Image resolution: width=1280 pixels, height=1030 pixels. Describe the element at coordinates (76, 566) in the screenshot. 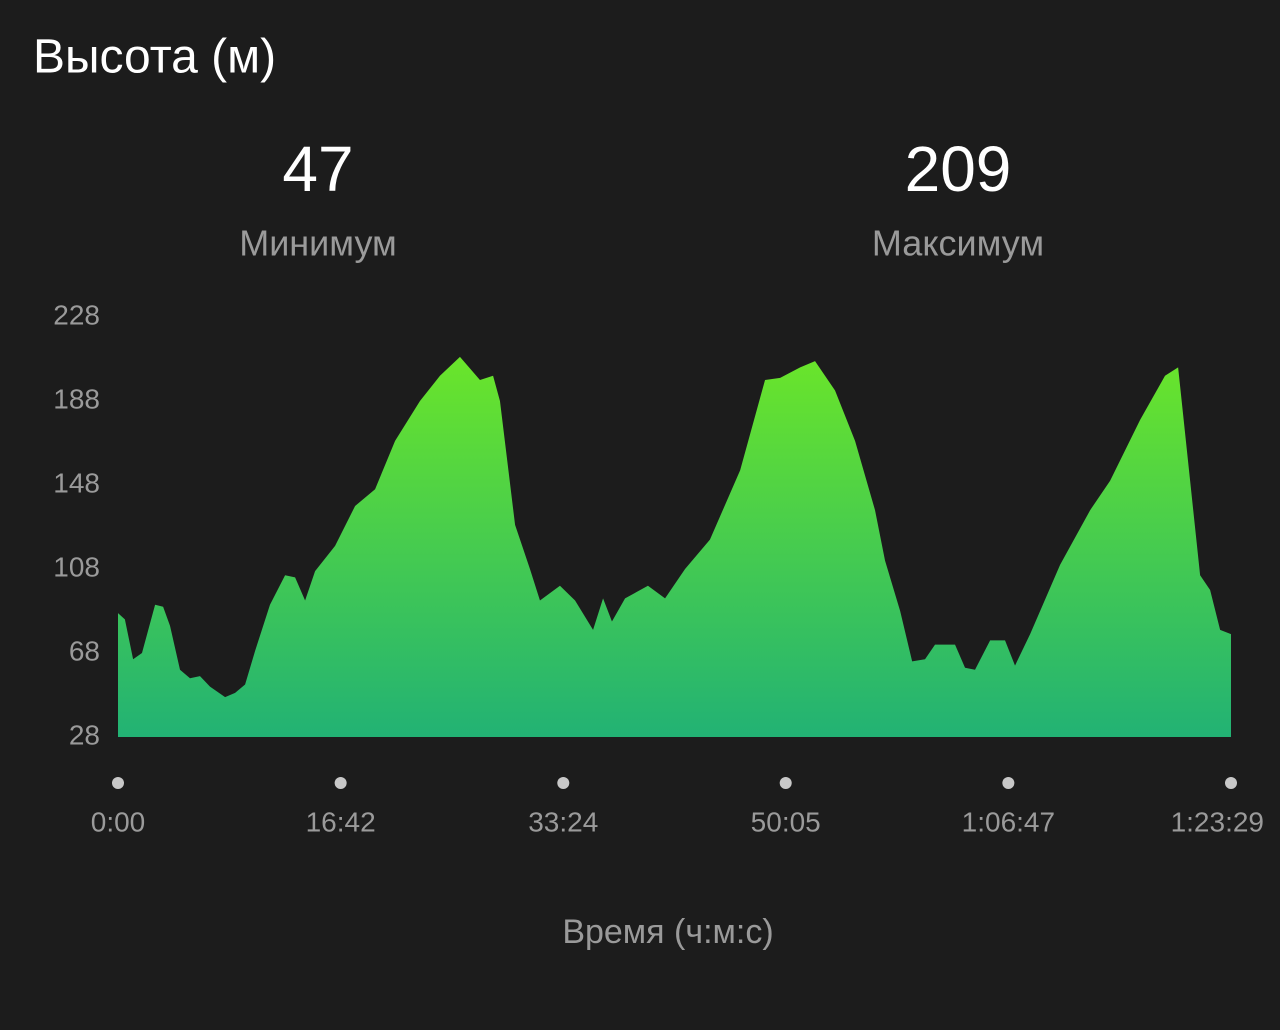

I see `y-tick-label: 108` at that location.